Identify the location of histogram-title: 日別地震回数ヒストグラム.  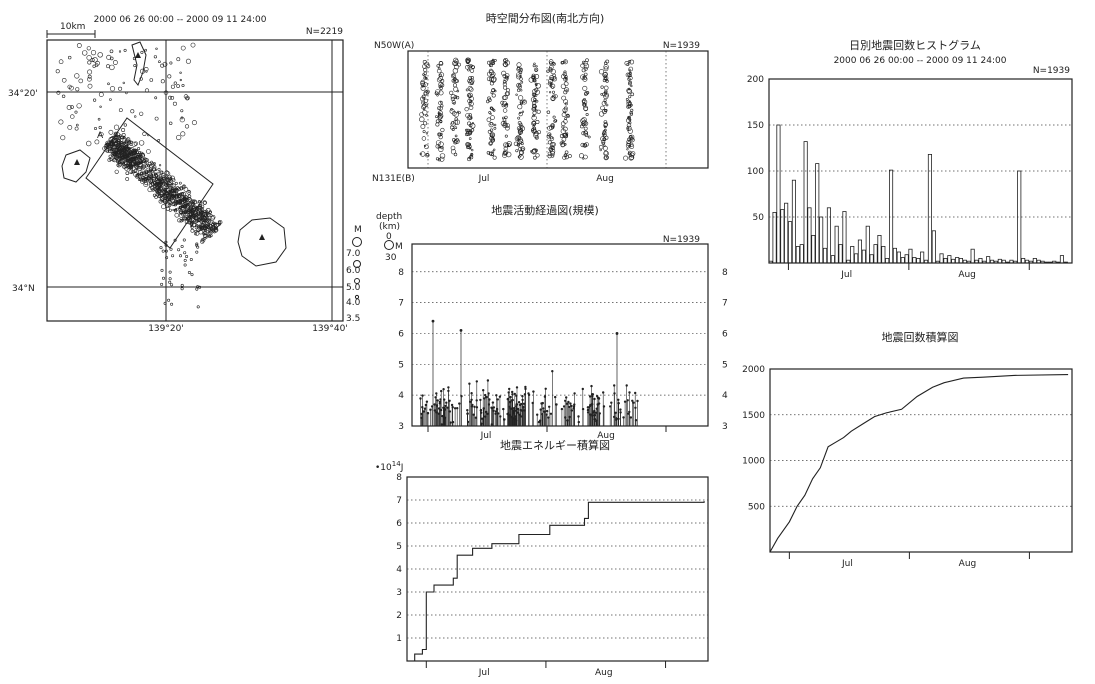
(915, 45).